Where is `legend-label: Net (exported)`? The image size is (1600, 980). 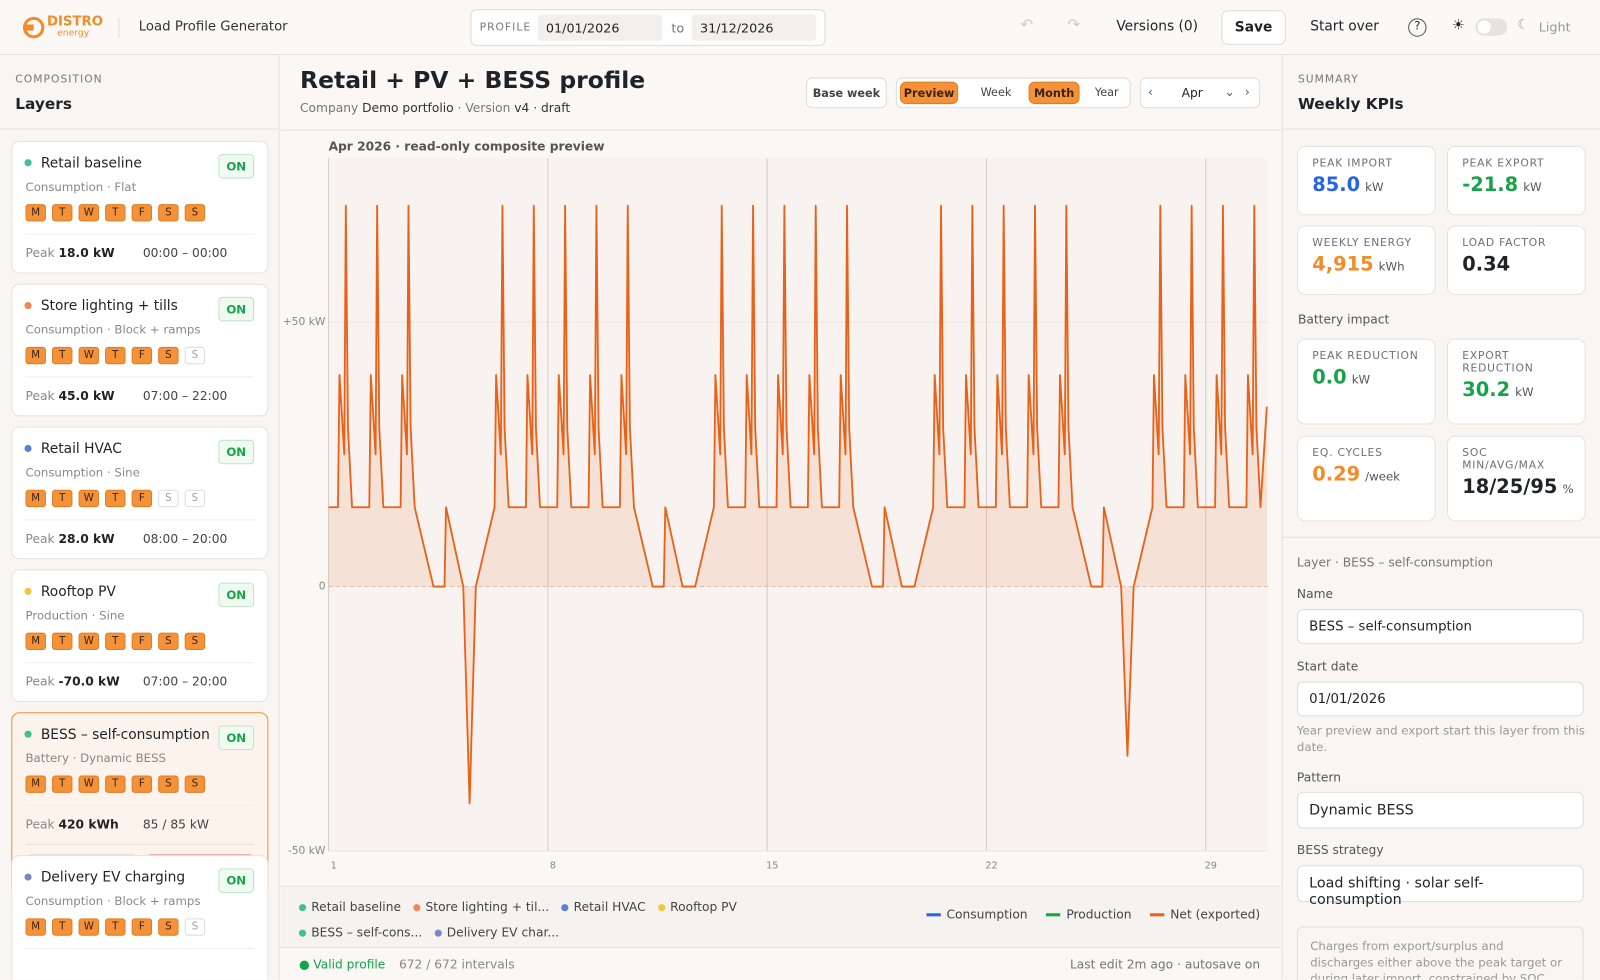 legend-label: Net (exported) is located at coordinates (1215, 914).